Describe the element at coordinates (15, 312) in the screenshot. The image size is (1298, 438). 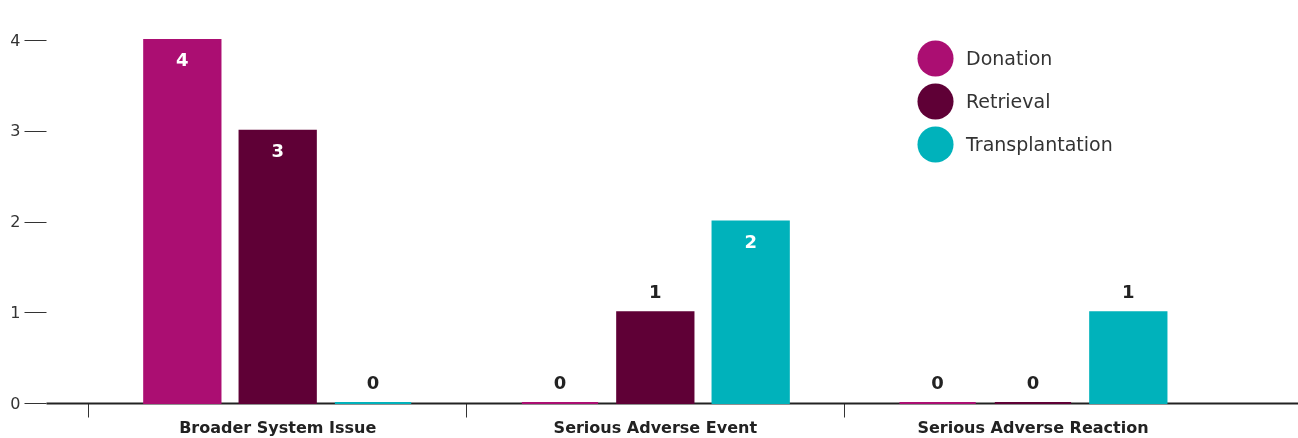
I see `y-tick-label: 1` at that location.